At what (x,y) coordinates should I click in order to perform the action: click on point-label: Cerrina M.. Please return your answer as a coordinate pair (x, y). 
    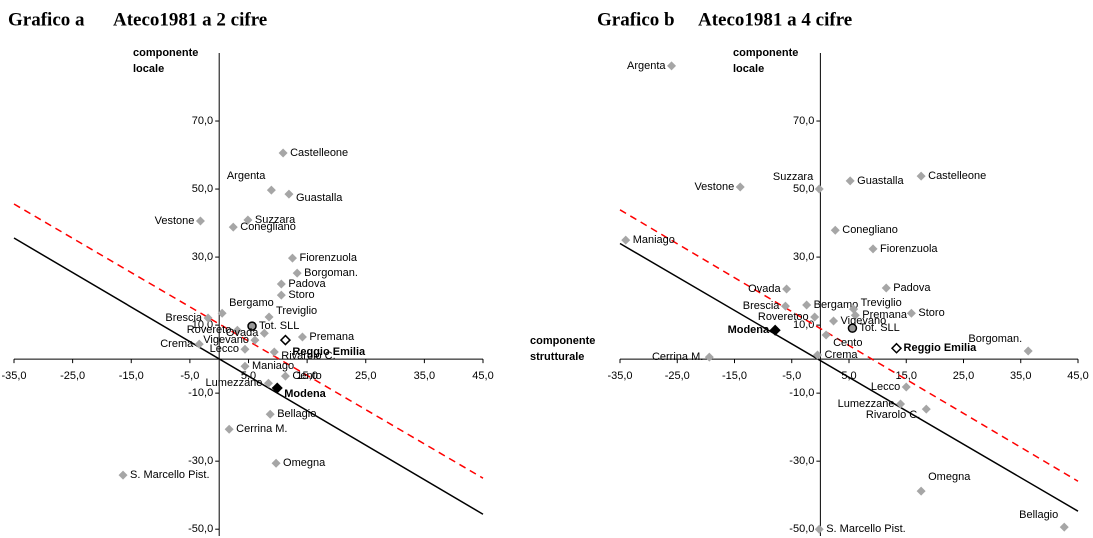
    Looking at the image, I should click on (261, 429).